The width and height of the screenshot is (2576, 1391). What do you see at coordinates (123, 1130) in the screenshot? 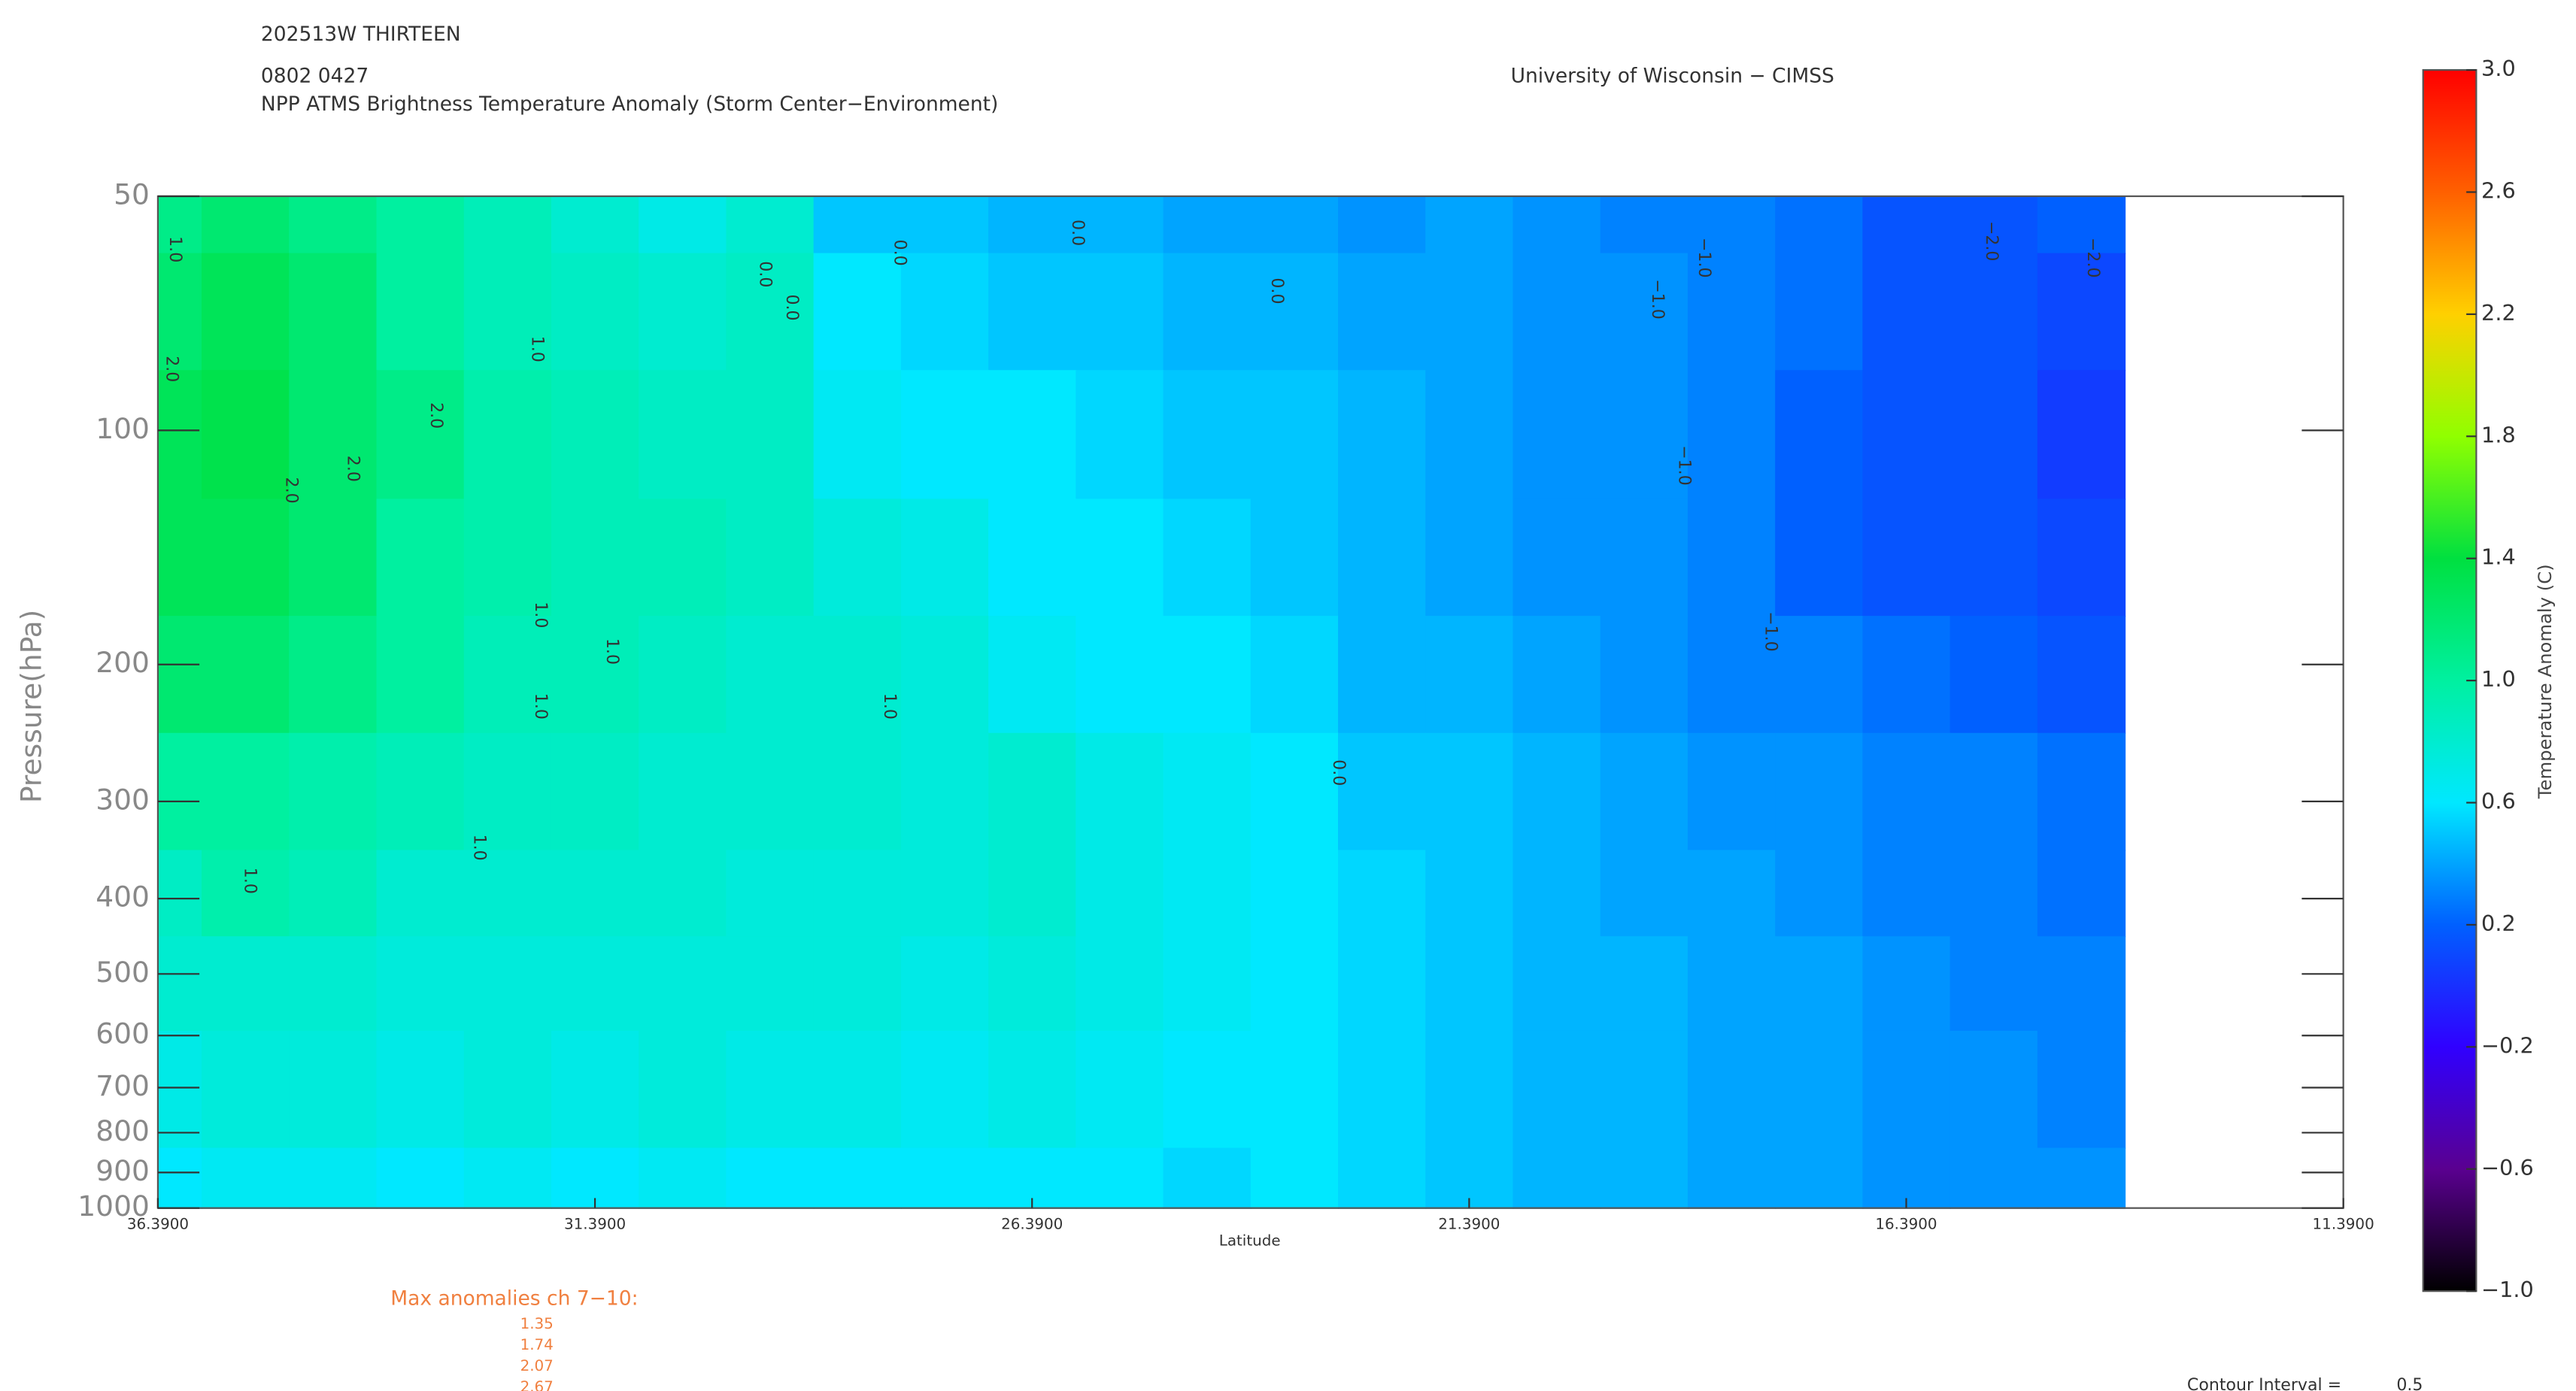
I see `y-tick-label: 800` at bounding box center [123, 1130].